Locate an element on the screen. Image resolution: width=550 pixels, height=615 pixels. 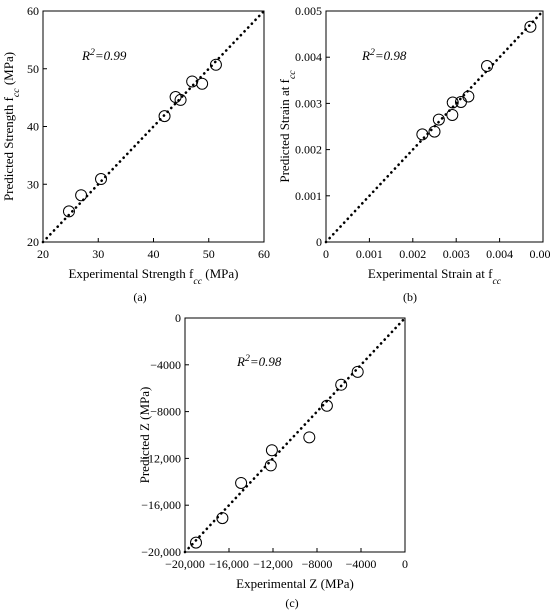
panel-caption: (b) is located at coordinates (410, 297).